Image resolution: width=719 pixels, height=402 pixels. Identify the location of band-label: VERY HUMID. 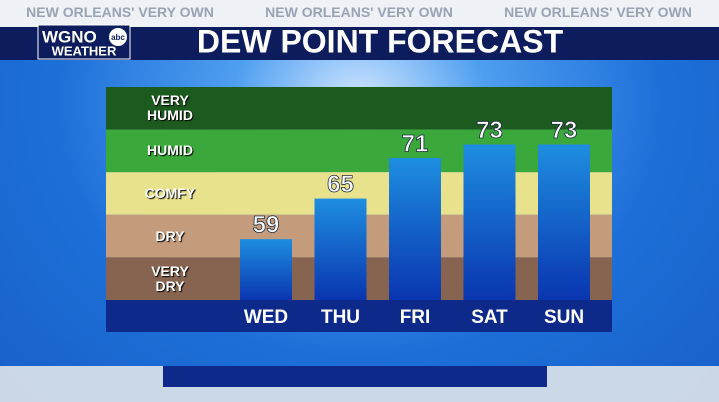
(170, 108).